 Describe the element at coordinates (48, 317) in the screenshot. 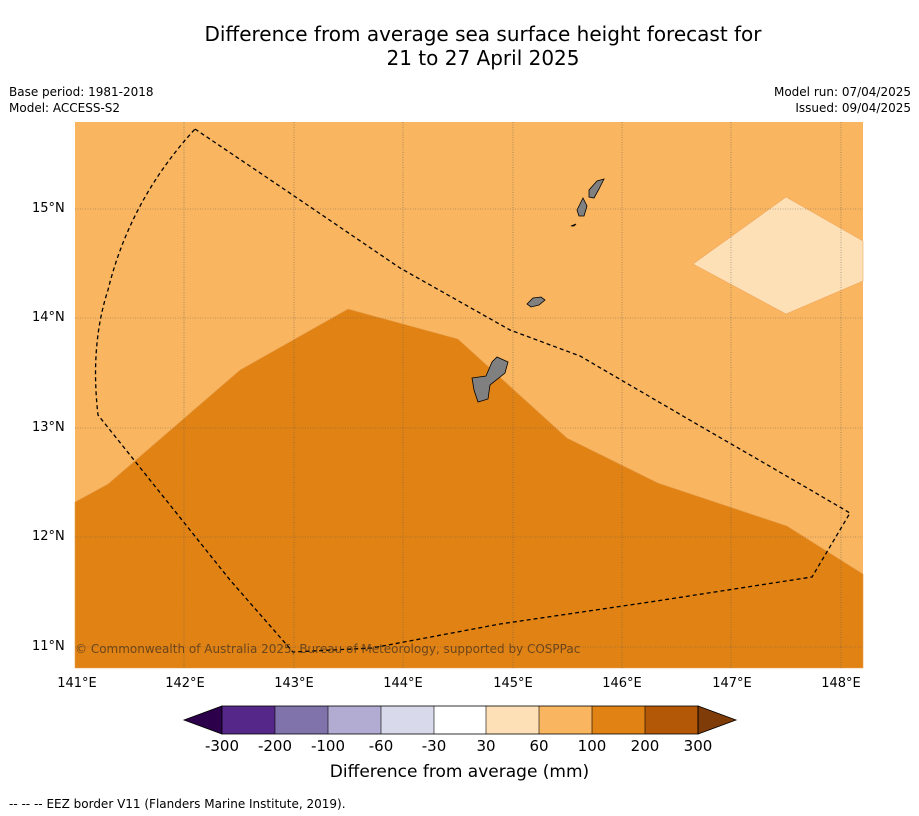

I see `lat-tick-14: 14°N` at that location.